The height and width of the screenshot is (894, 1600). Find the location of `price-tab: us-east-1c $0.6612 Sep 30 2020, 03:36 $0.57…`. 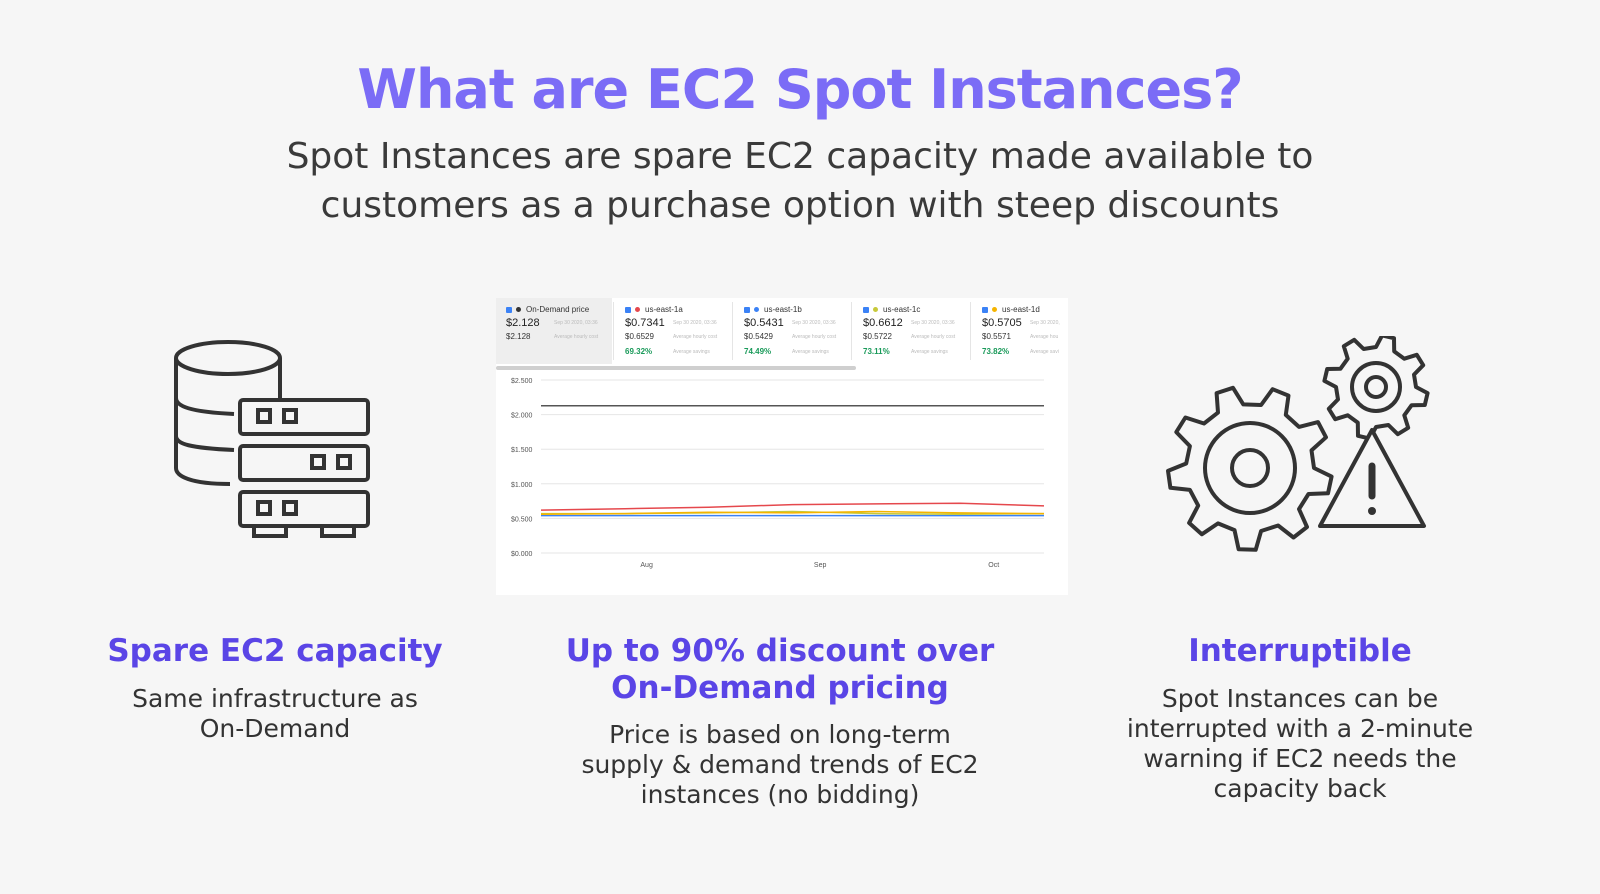

price-tab: us-east-1c $0.6612 Sep 30 2020, 03:36 $0.57… is located at coordinates (911, 331).